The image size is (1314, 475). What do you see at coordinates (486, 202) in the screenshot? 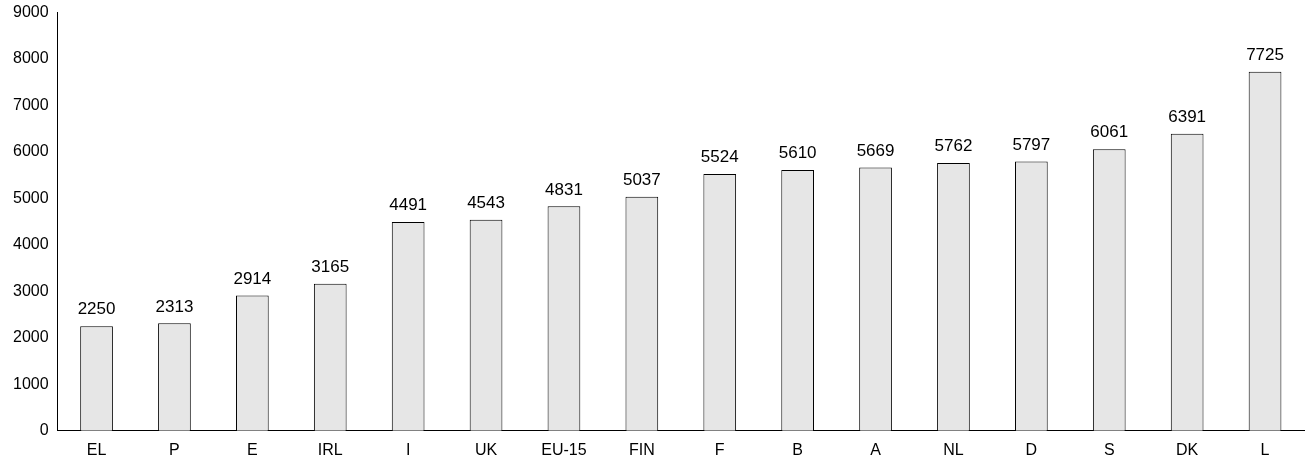
I see `data-label: 4543` at bounding box center [486, 202].